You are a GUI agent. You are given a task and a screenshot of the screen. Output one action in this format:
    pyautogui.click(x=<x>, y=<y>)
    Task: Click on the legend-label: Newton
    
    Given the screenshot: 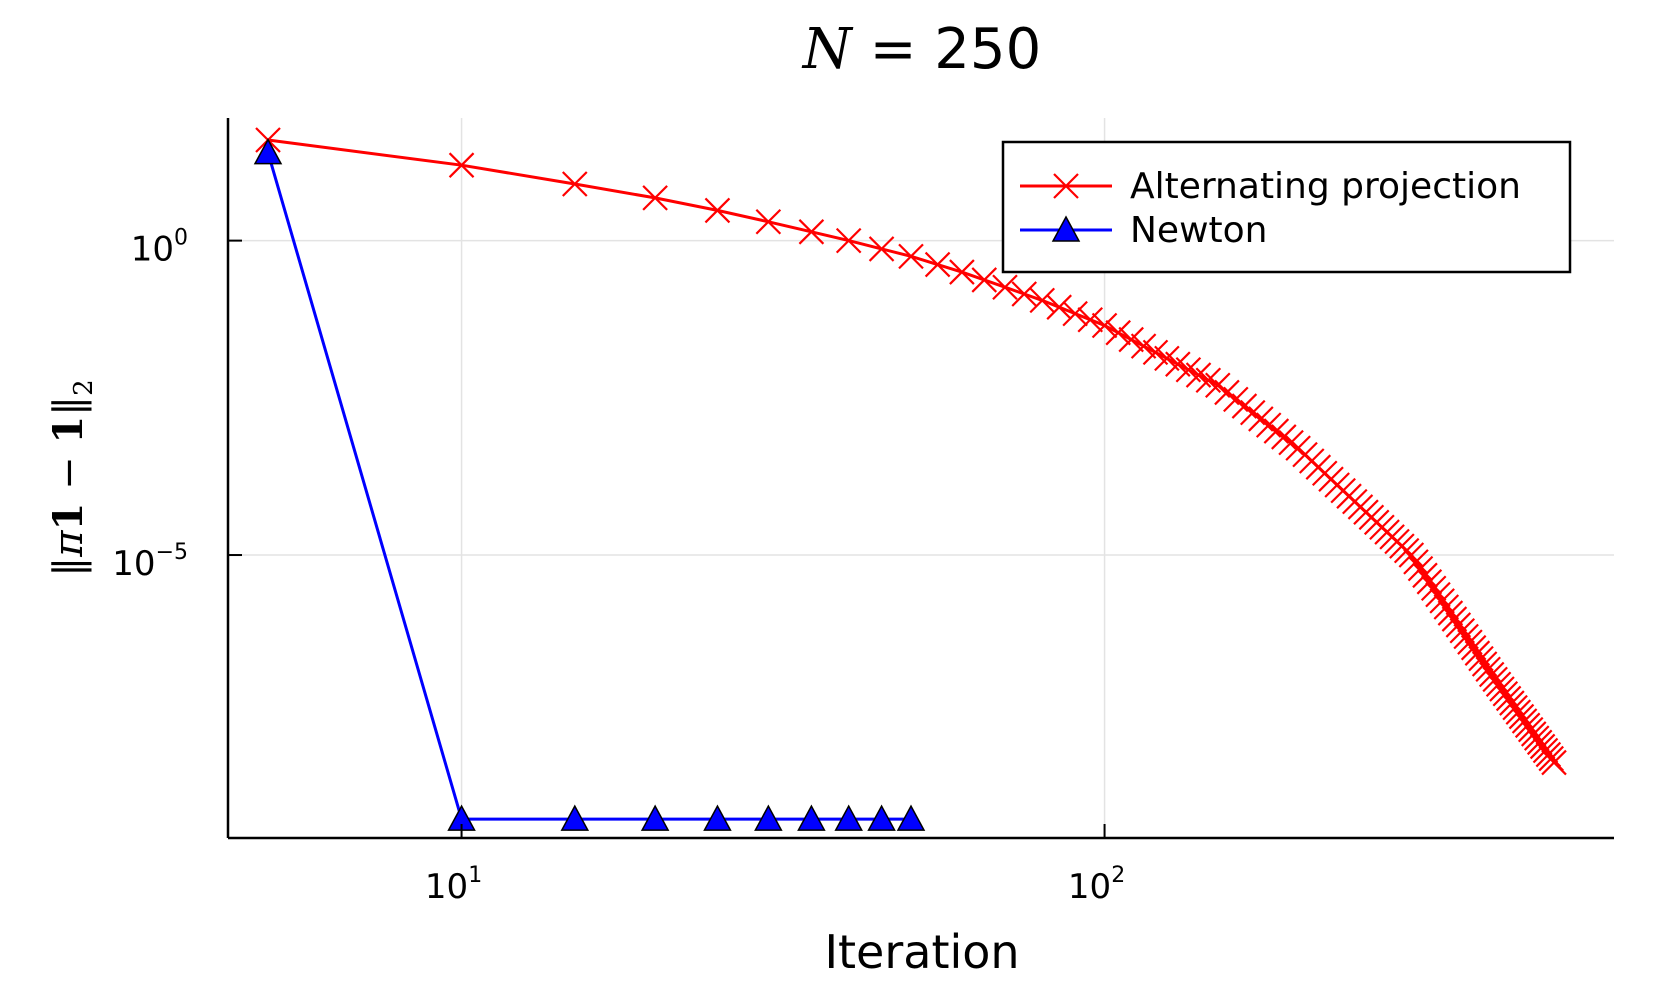 What is the action you would take?
    pyautogui.click(x=1198, y=230)
    